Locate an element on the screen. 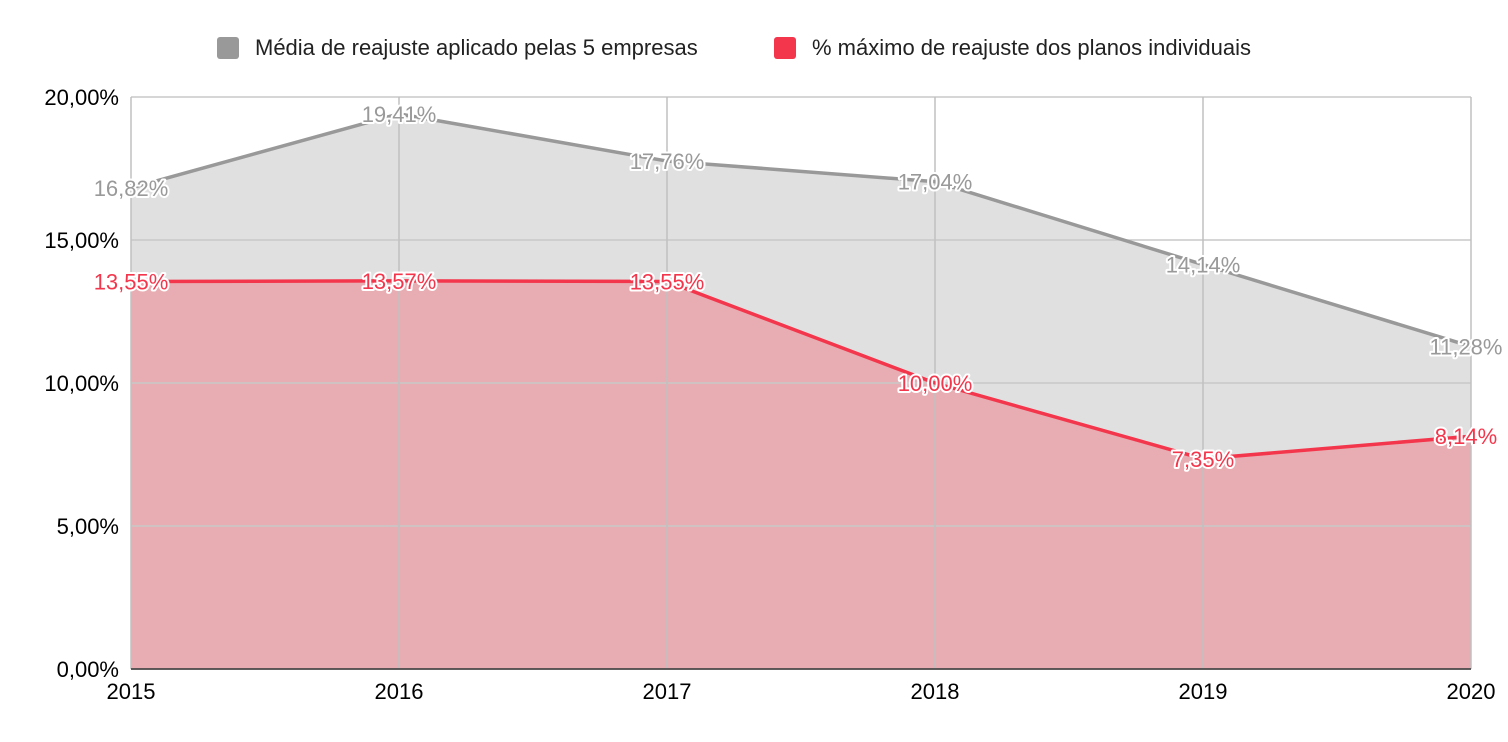 Image resolution: width=1508 pixels, height=742 pixels. data-label-s0-2: 17,76% is located at coordinates (667, 161).